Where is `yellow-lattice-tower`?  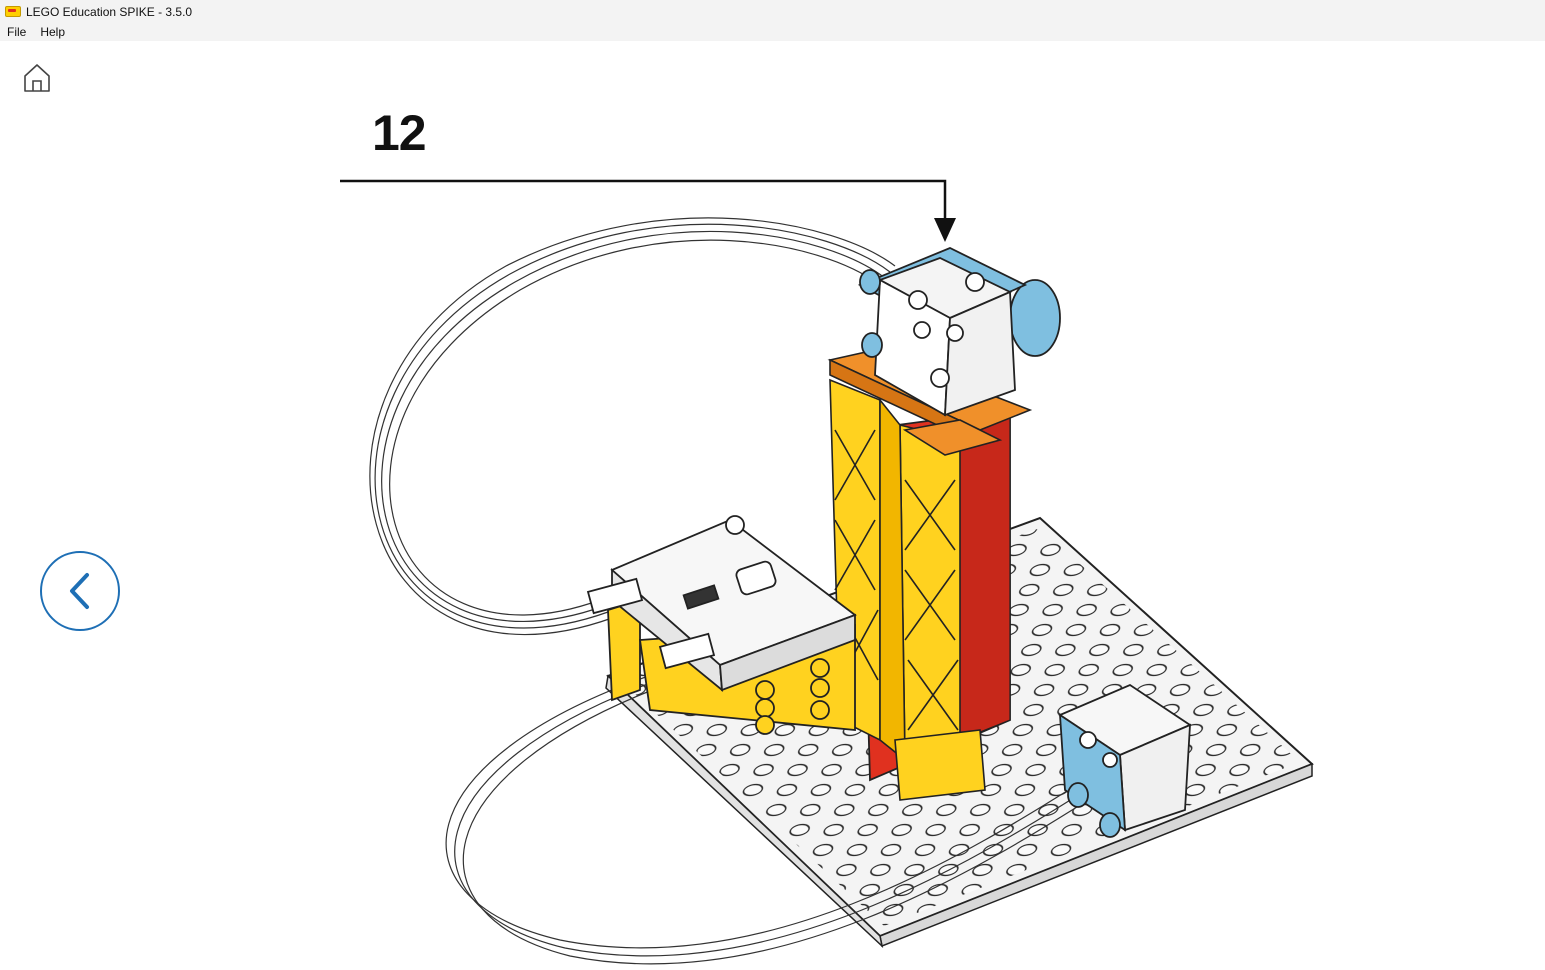
yellow-lattice-tower is located at coordinates (907, 589).